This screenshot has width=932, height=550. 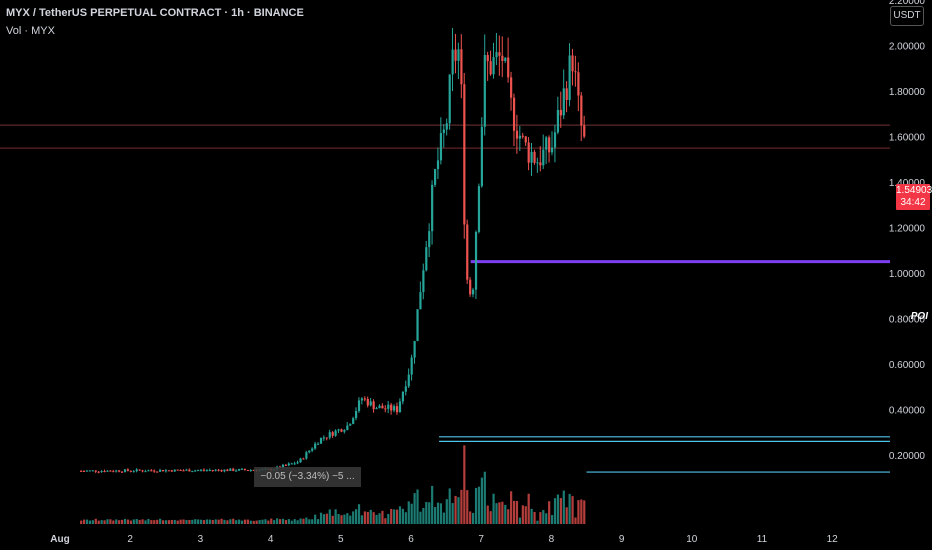 What do you see at coordinates (907, 16) in the screenshot?
I see `currency-button: USDT` at bounding box center [907, 16].